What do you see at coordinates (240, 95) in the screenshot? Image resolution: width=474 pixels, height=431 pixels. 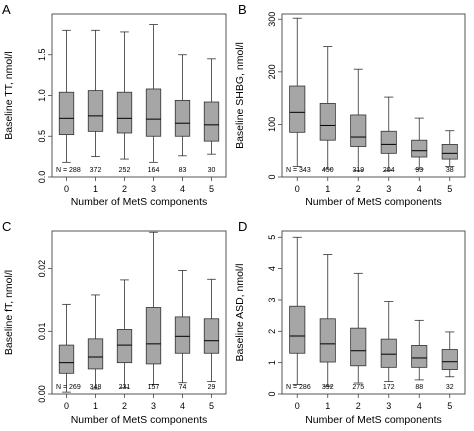 I see `y-axis-title: Baseline SHBG, nmol/l` at bounding box center [240, 95].